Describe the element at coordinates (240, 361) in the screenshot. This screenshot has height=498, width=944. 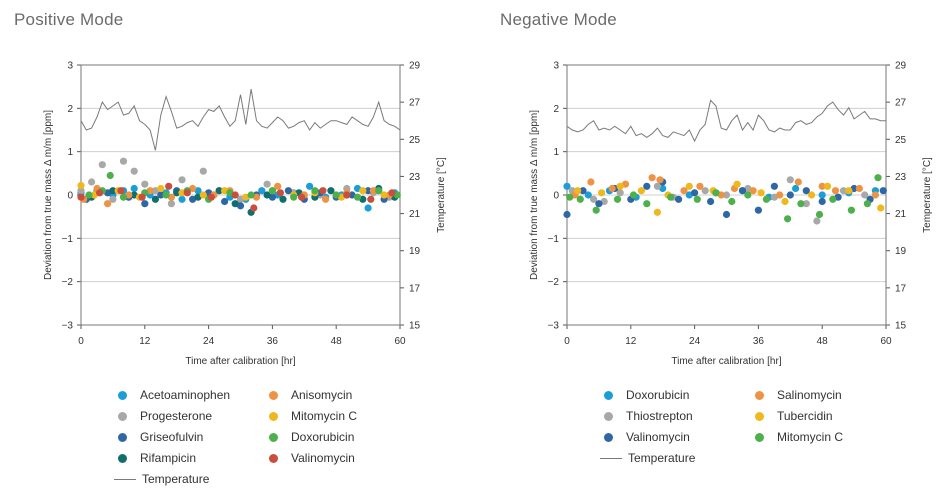
I see `x-axis-label: Time after calibration [hr]` at that location.